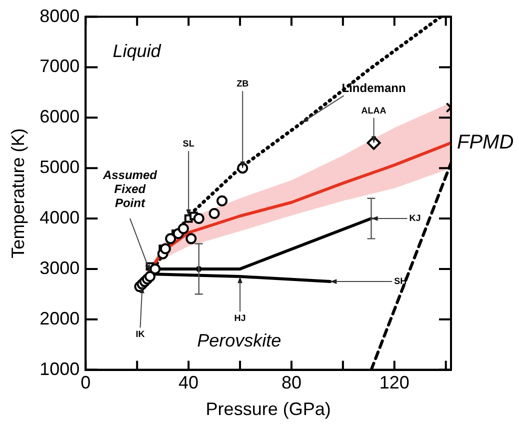 The height and width of the screenshot is (429, 519). I want to click on annotation: SL, so click(188, 143).